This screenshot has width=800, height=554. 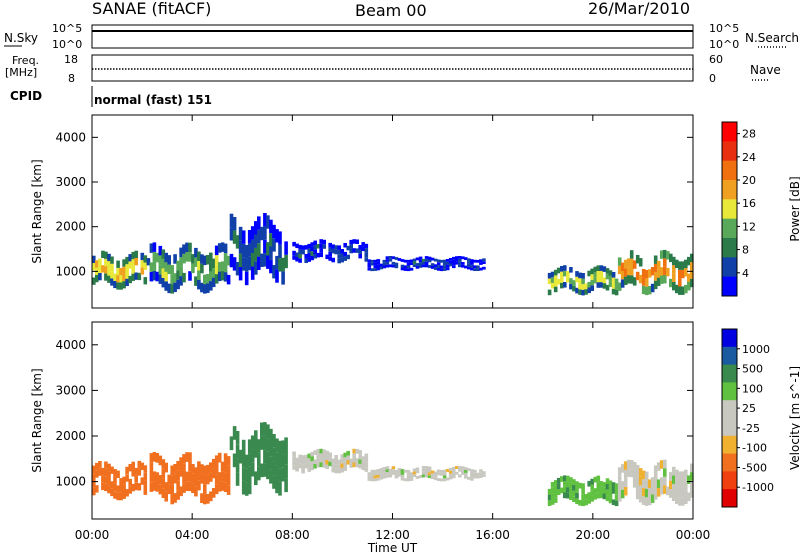 What do you see at coordinates (749, 157) in the screenshot?
I see `colorbar-tick-label: 24` at bounding box center [749, 157].